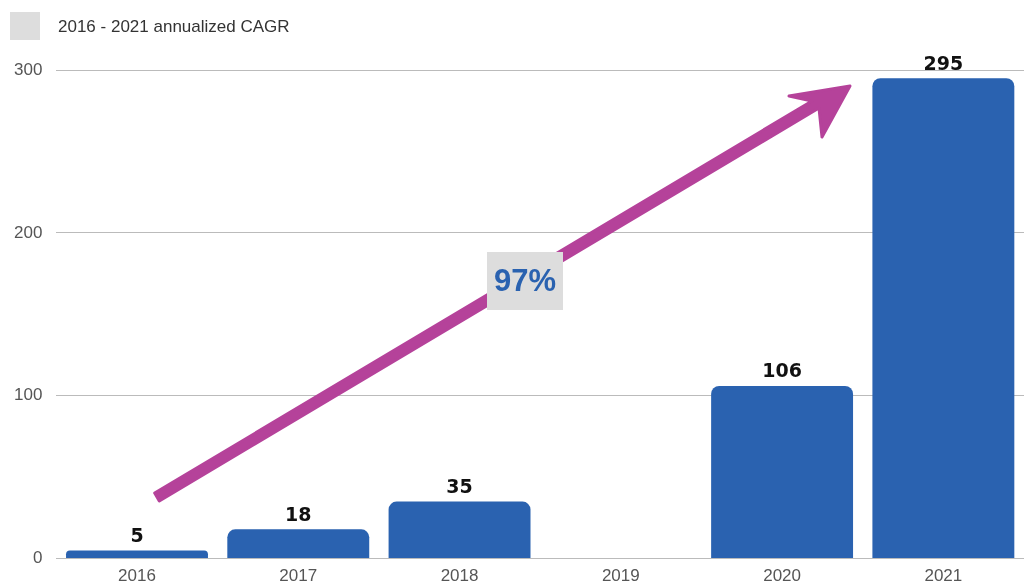 Image resolution: width=1024 pixels, height=587 pixels. What do you see at coordinates (943, 62) in the screenshot?
I see `data-label: 295` at bounding box center [943, 62].